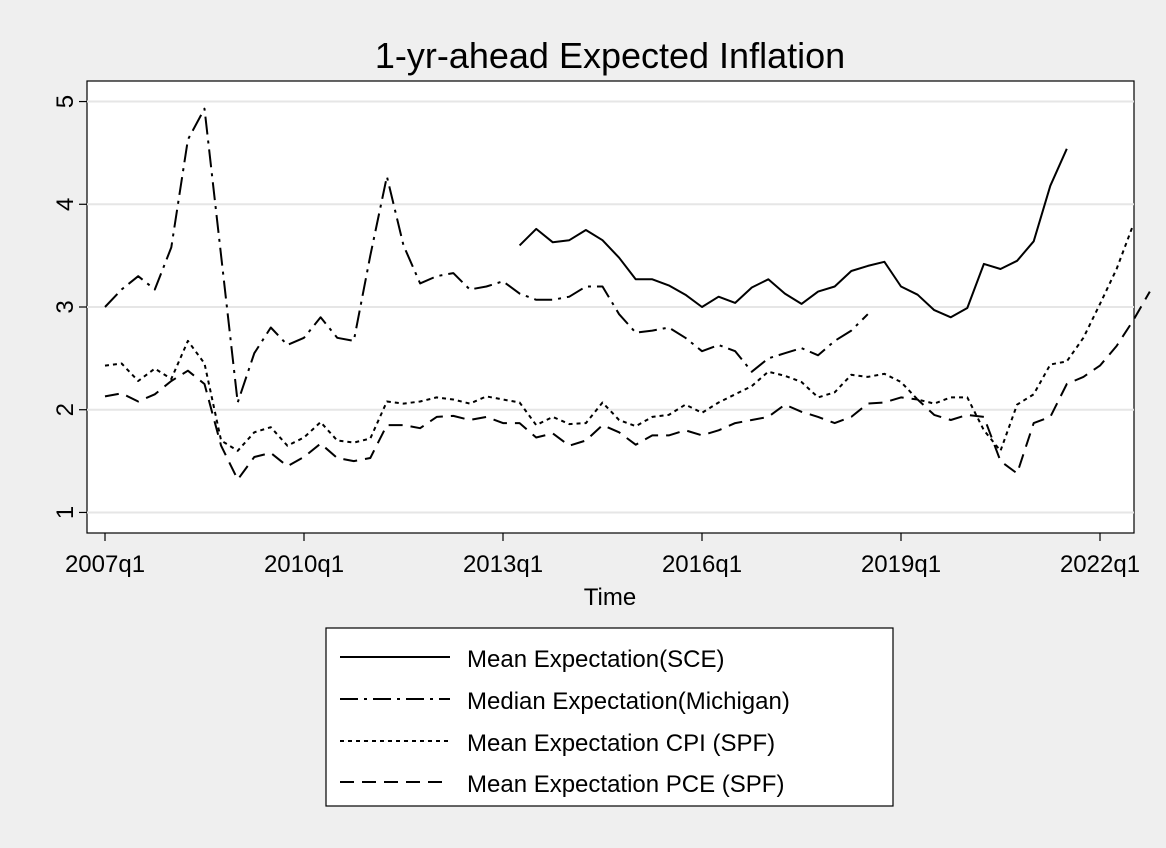  What do you see at coordinates (65, 101) in the screenshot?
I see `y-tick-label: 5` at bounding box center [65, 101].